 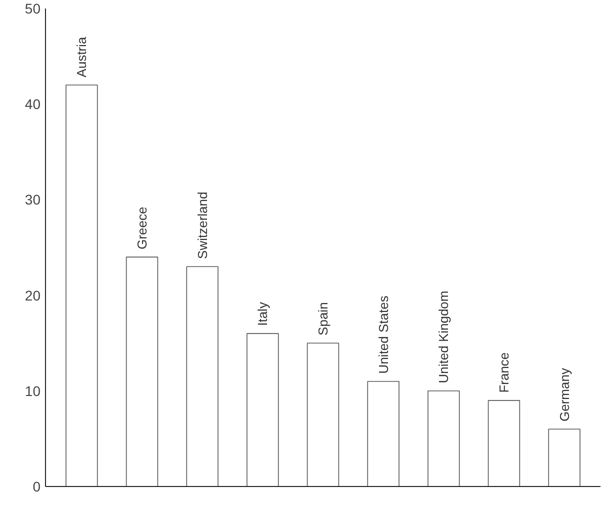 What do you see at coordinates (383, 334) in the screenshot?
I see `x-tick-label: United States` at bounding box center [383, 334].